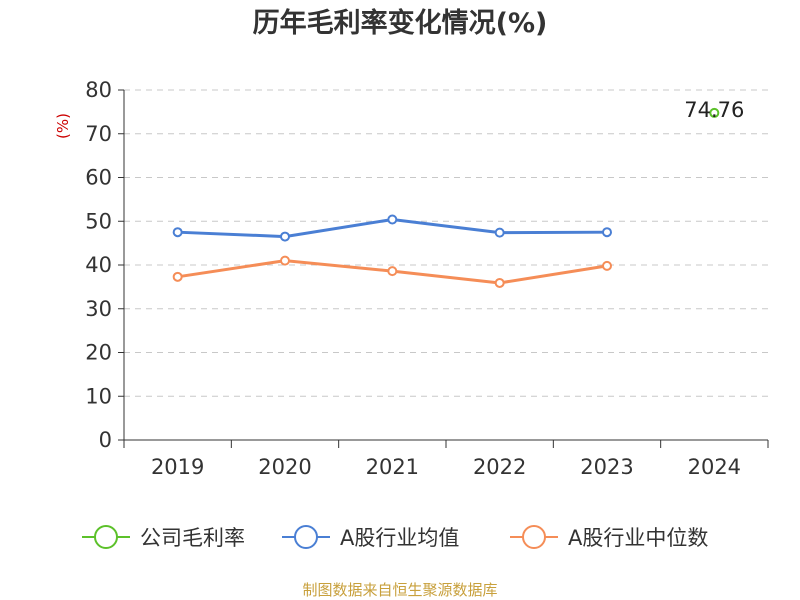 This screenshot has height=600, width=800. I want to click on y-tick-label: 20, so click(98, 353).